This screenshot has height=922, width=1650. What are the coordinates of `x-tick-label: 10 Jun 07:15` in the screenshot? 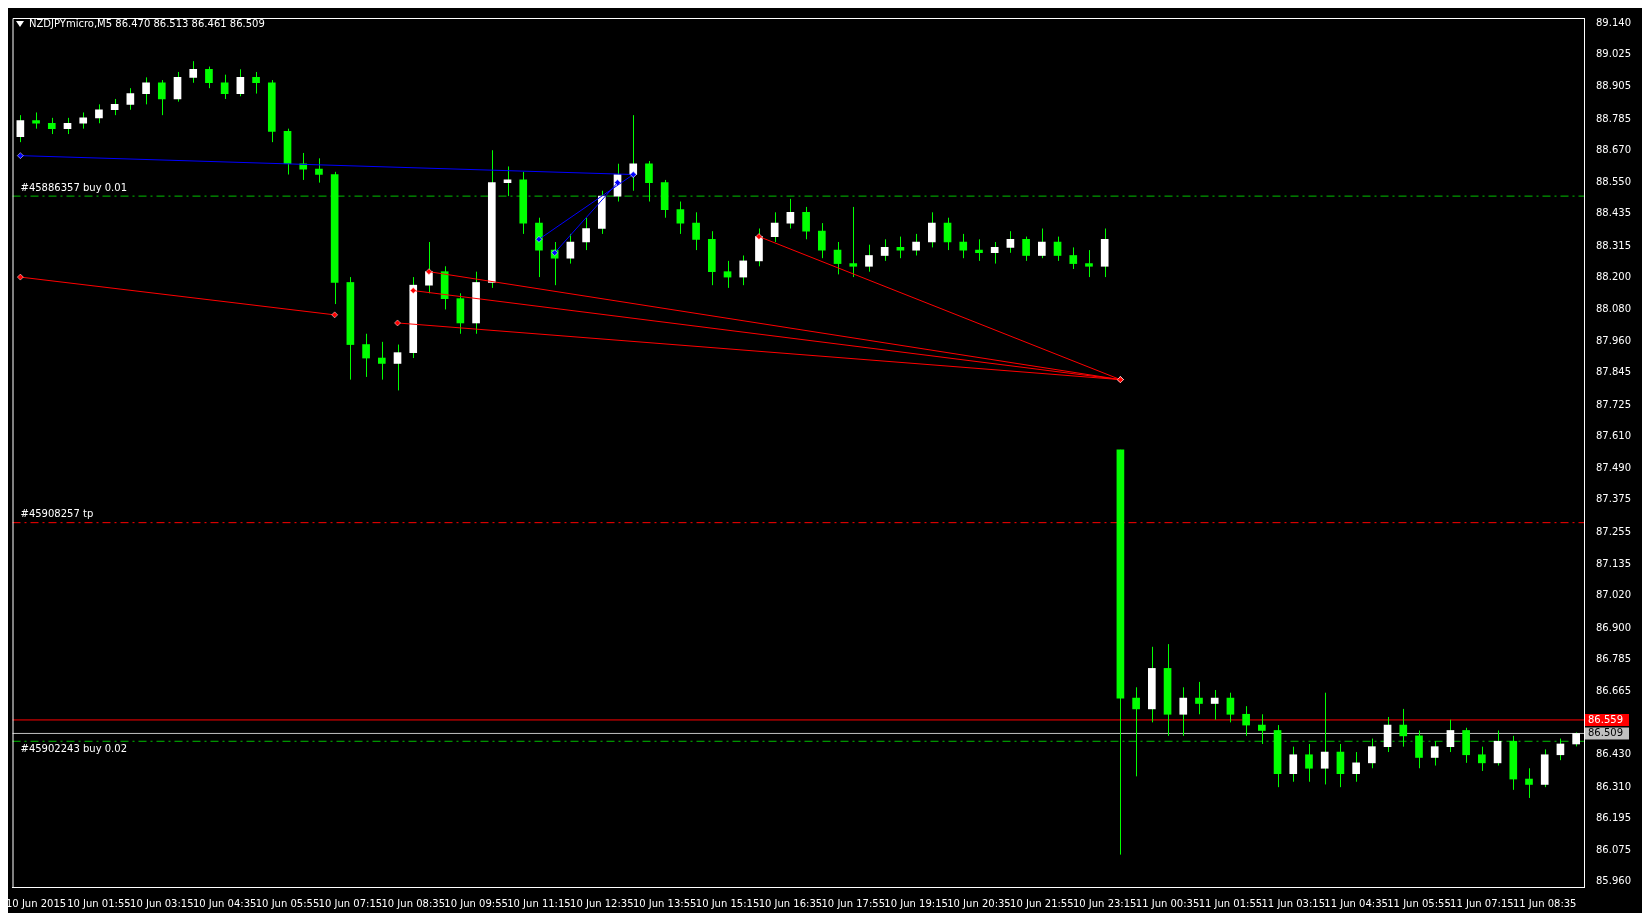 It's located at (350, 903).